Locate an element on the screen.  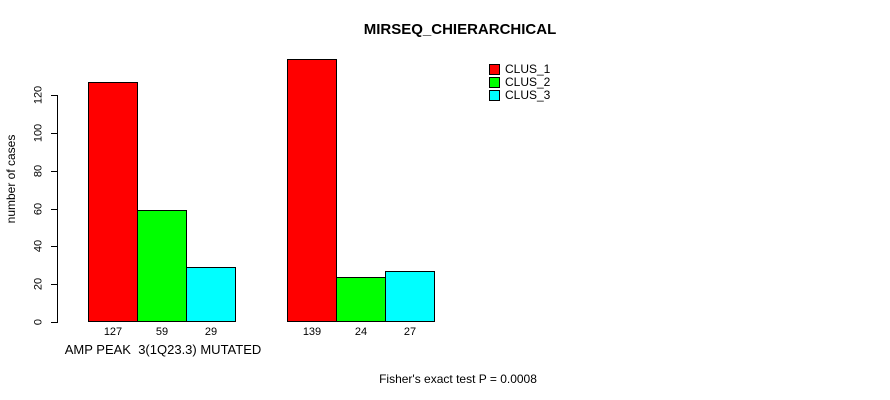
bar-value-label: 24 is located at coordinates (361, 332).